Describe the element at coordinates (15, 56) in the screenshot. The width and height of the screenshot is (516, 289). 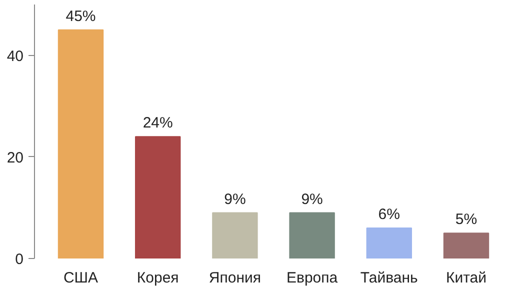
I see `y-tick-label: 40` at that location.